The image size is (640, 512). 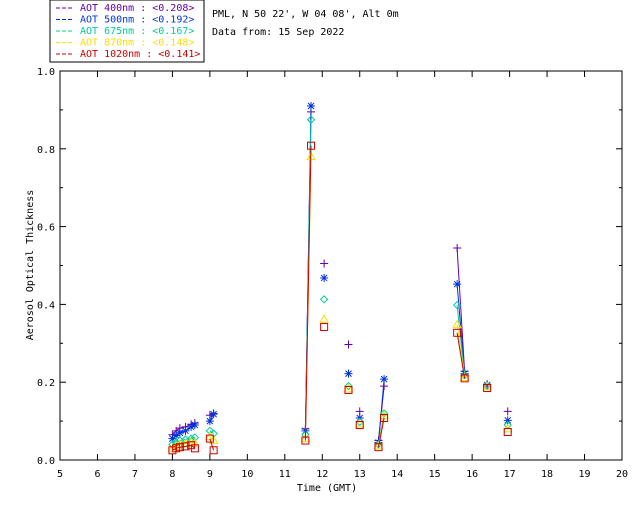 I want to click on x-tick-label: 11, so click(x=285, y=474).